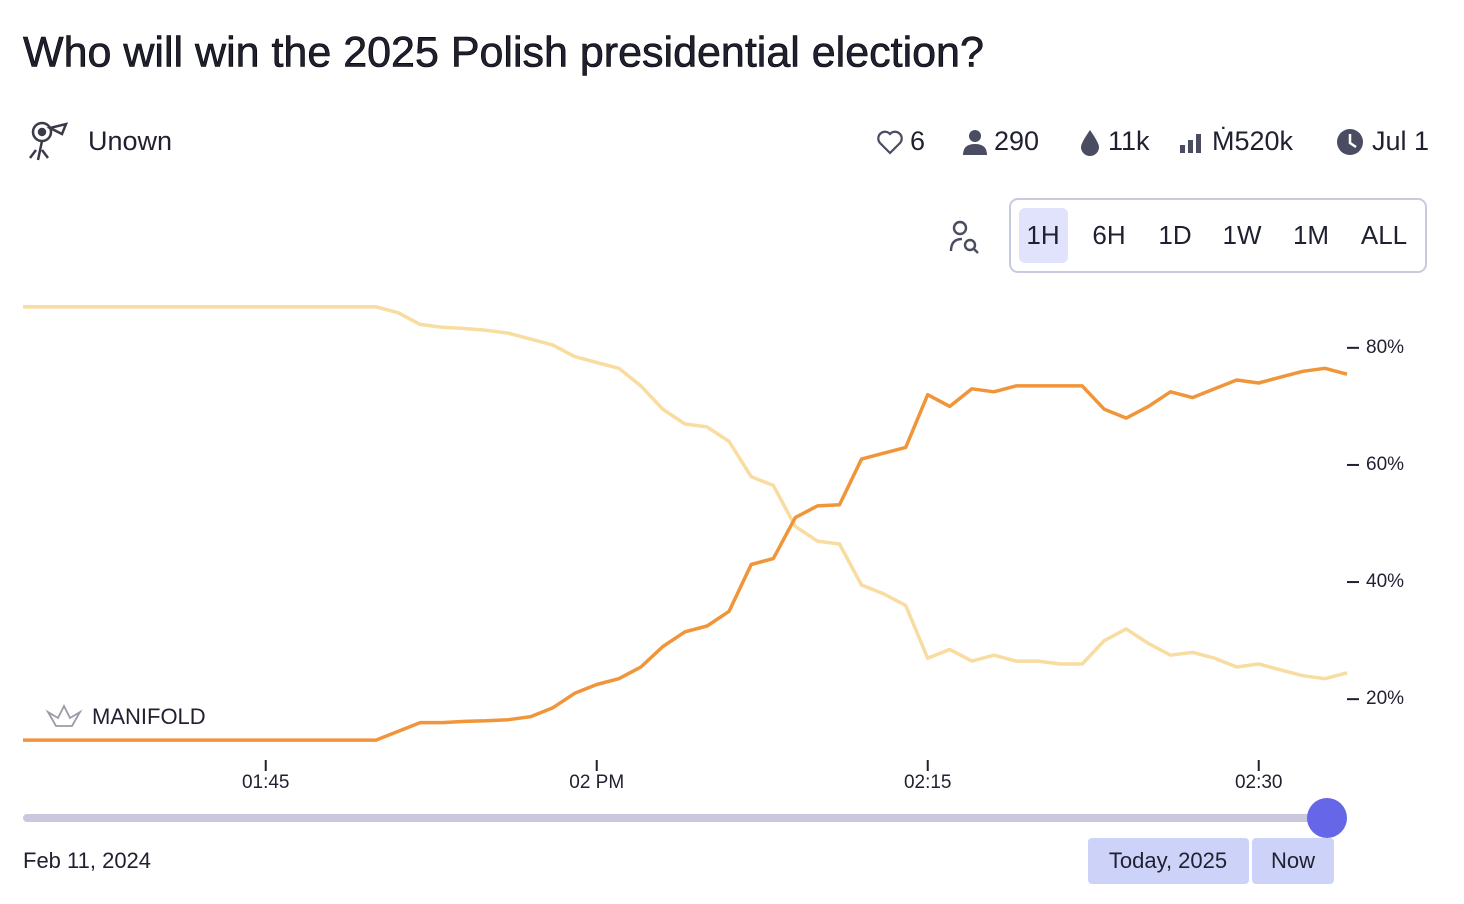 The image size is (1464, 904). What do you see at coordinates (928, 782) in the screenshot?
I see `x-tick-label: 02:15` at bounding box center [928, 782].